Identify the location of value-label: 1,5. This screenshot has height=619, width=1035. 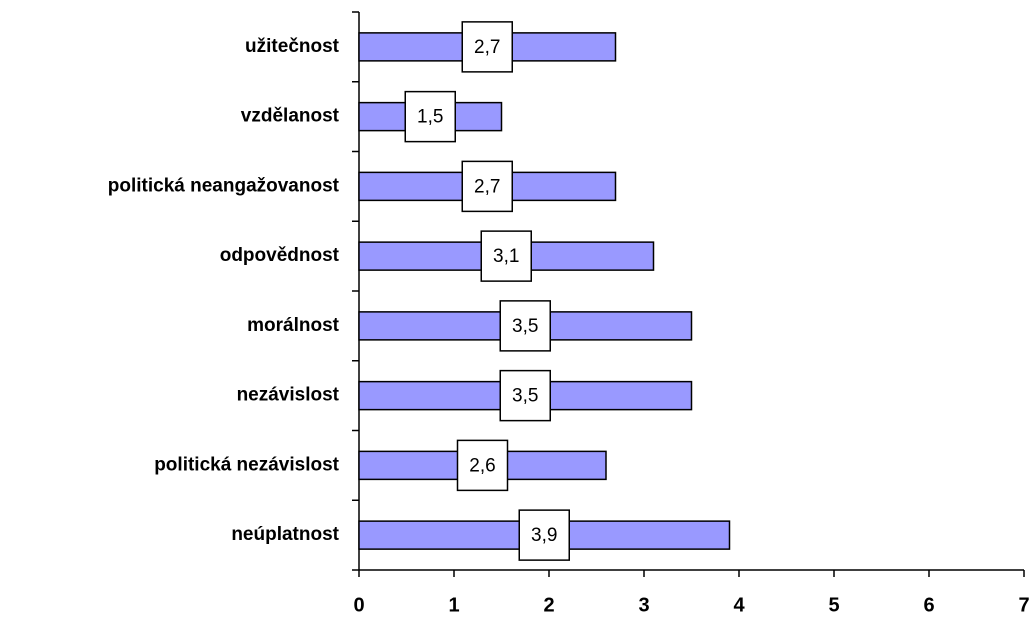
(430, 117).